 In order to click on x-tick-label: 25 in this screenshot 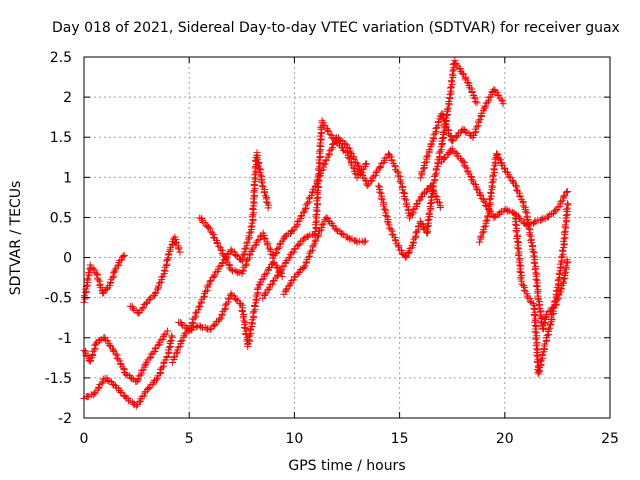, I will do `click(610, 439)`.